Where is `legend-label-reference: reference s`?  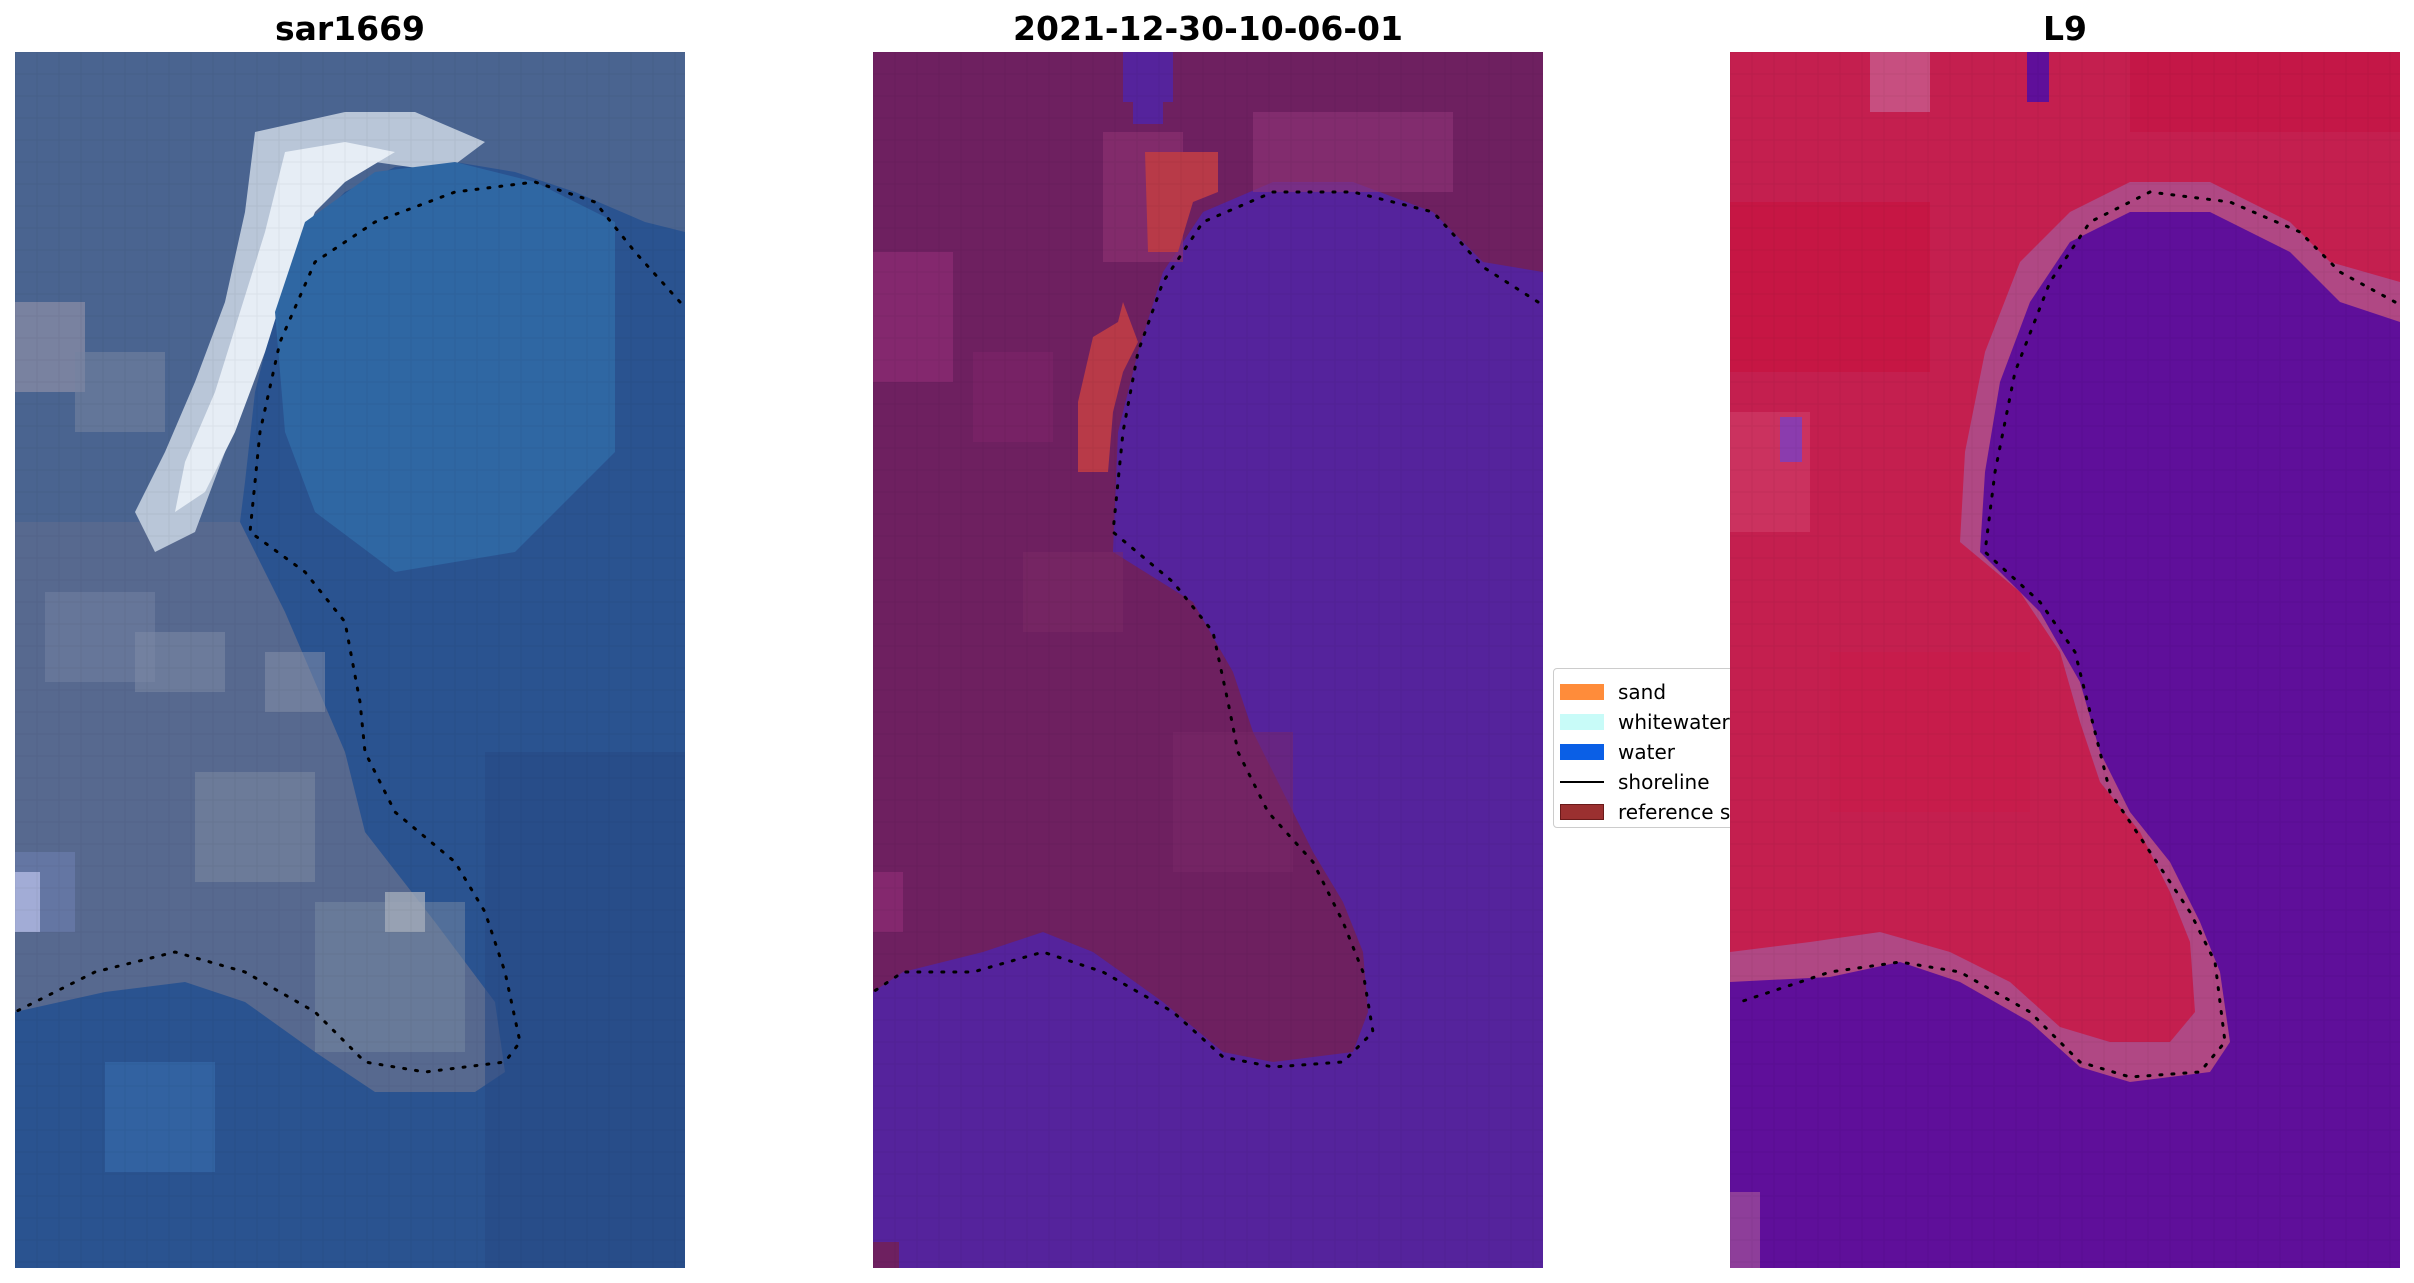 legend-label-reference: reference s is located at coordinates (1674, 812).